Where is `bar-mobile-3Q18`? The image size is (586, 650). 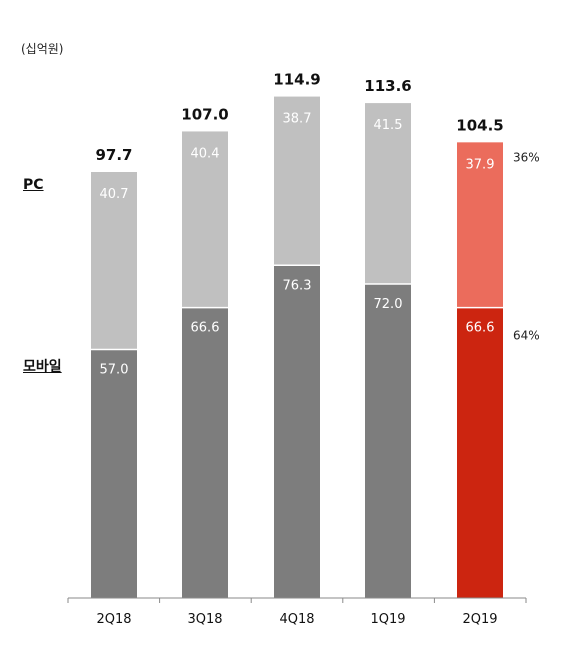 bar-mobile-3Q18 is located at coordinates (205, 452).